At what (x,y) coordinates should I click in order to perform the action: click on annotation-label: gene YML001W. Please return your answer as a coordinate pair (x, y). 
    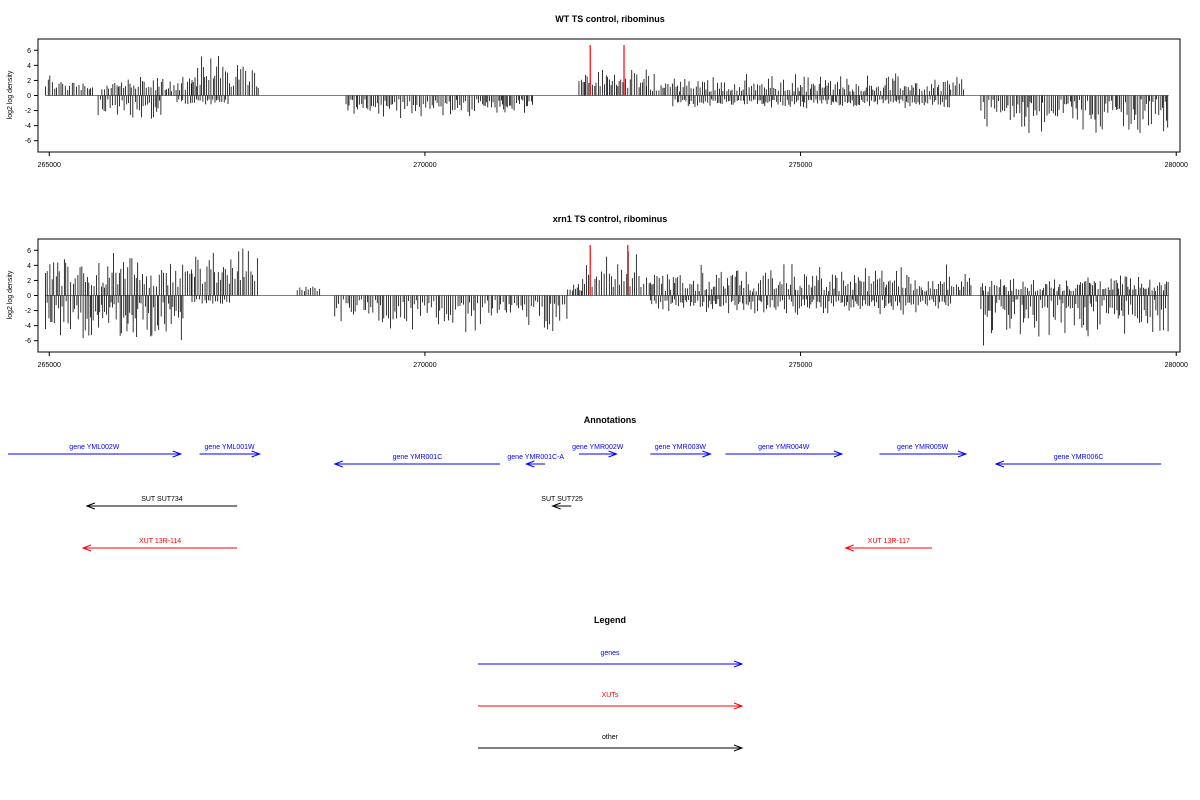
    Looking at the image, I should click on (230, 447).